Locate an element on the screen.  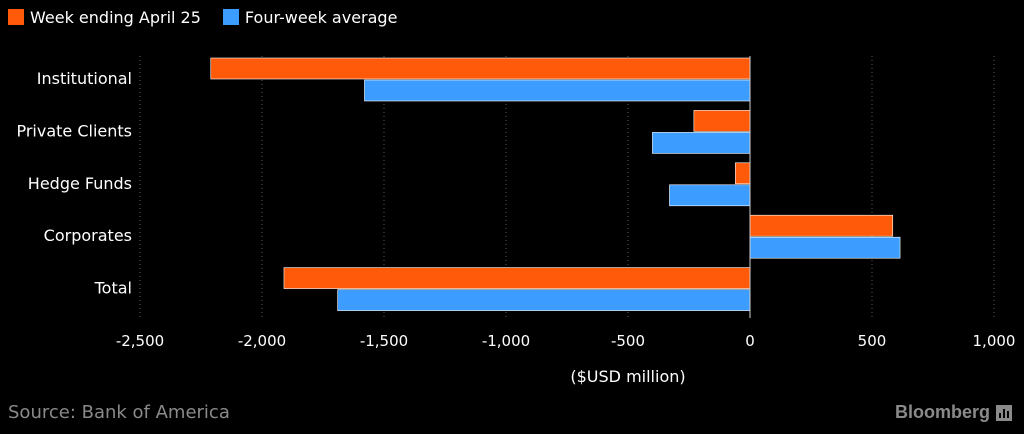
legend-item-week: Week ending April 25 is located at coordinates (104, 17).